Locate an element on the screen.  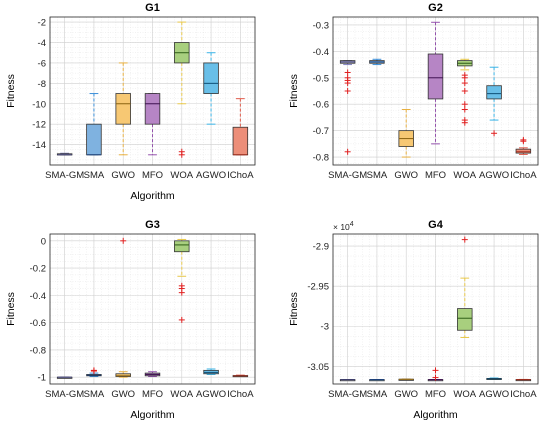
y-tick-label: -2.95 is located at coordinates (318, 287).